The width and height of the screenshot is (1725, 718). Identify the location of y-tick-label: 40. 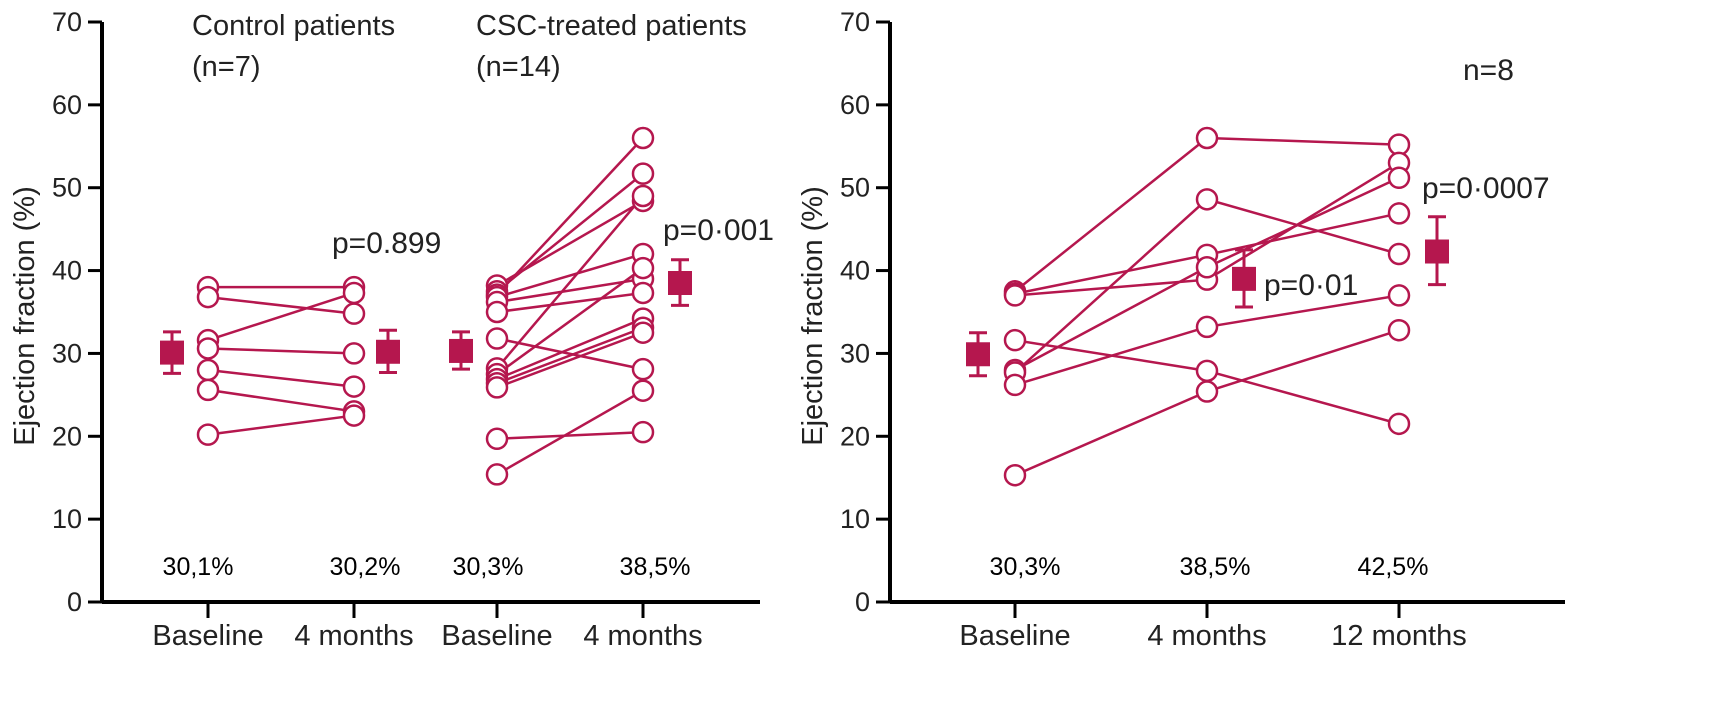
(855, 271).